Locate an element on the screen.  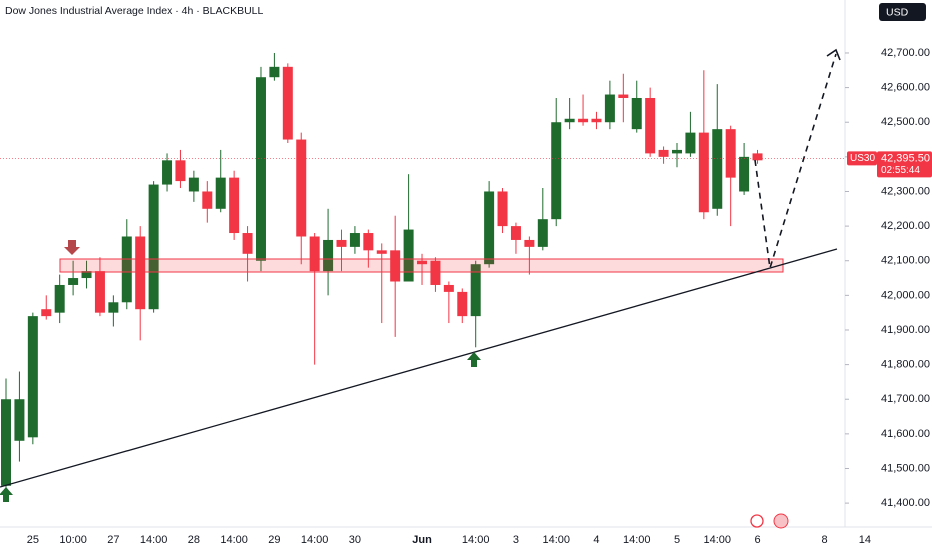
x-tick-label: 28 is located at coordinates (194, 540).